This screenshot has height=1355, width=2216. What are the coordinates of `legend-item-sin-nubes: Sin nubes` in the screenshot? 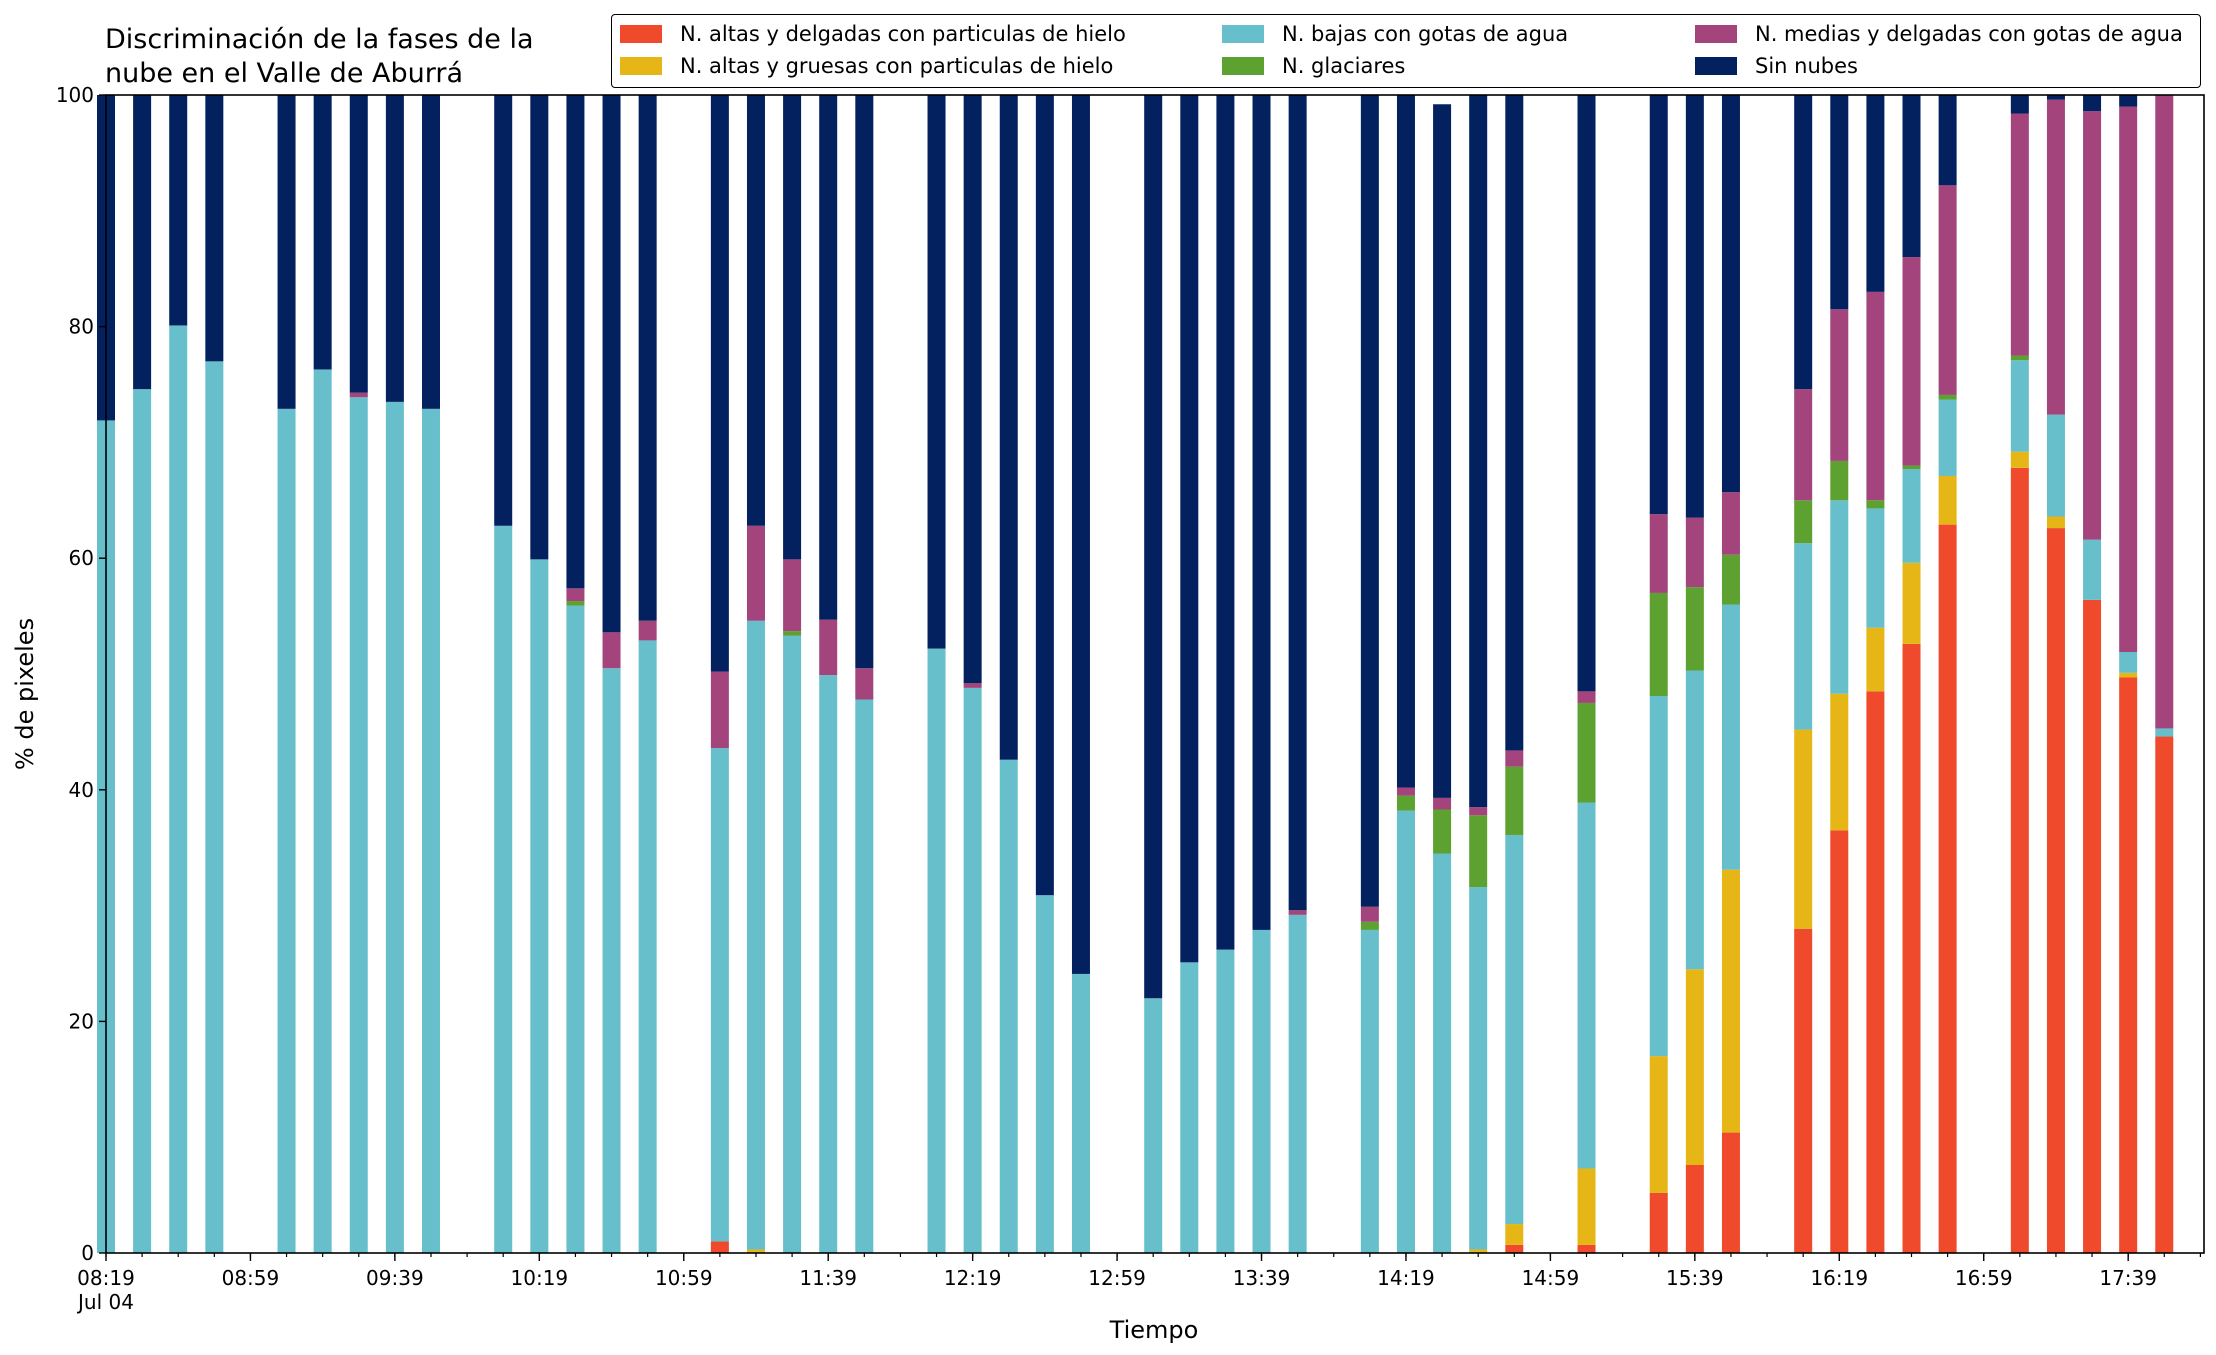 It's located at (1776, 66).